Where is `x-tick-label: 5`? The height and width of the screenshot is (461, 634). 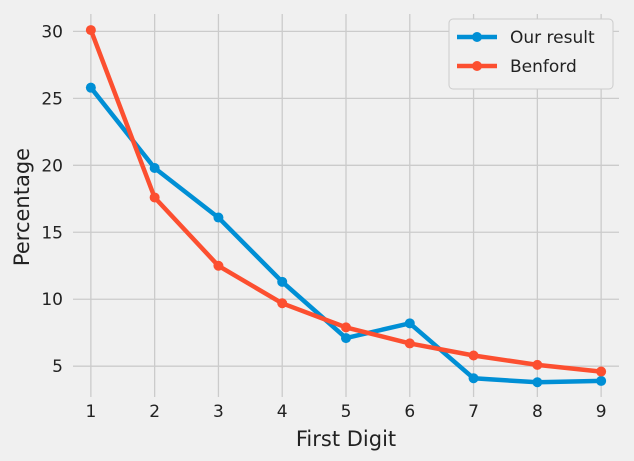
x-tick-label: 5 is located at coordinates (346, 412).